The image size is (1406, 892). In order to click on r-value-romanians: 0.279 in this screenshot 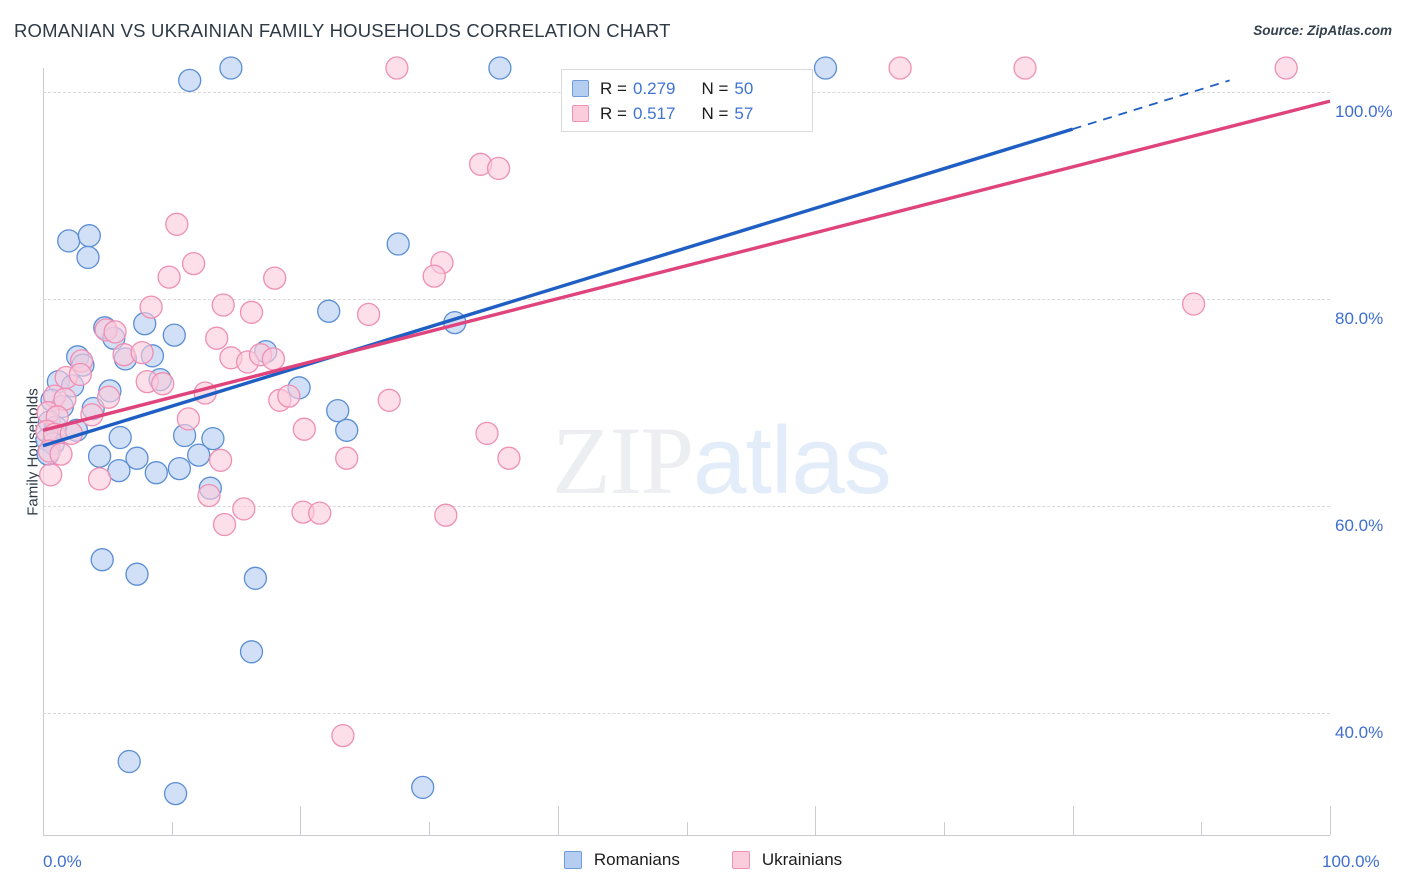, I will do `click(654, 88)`.